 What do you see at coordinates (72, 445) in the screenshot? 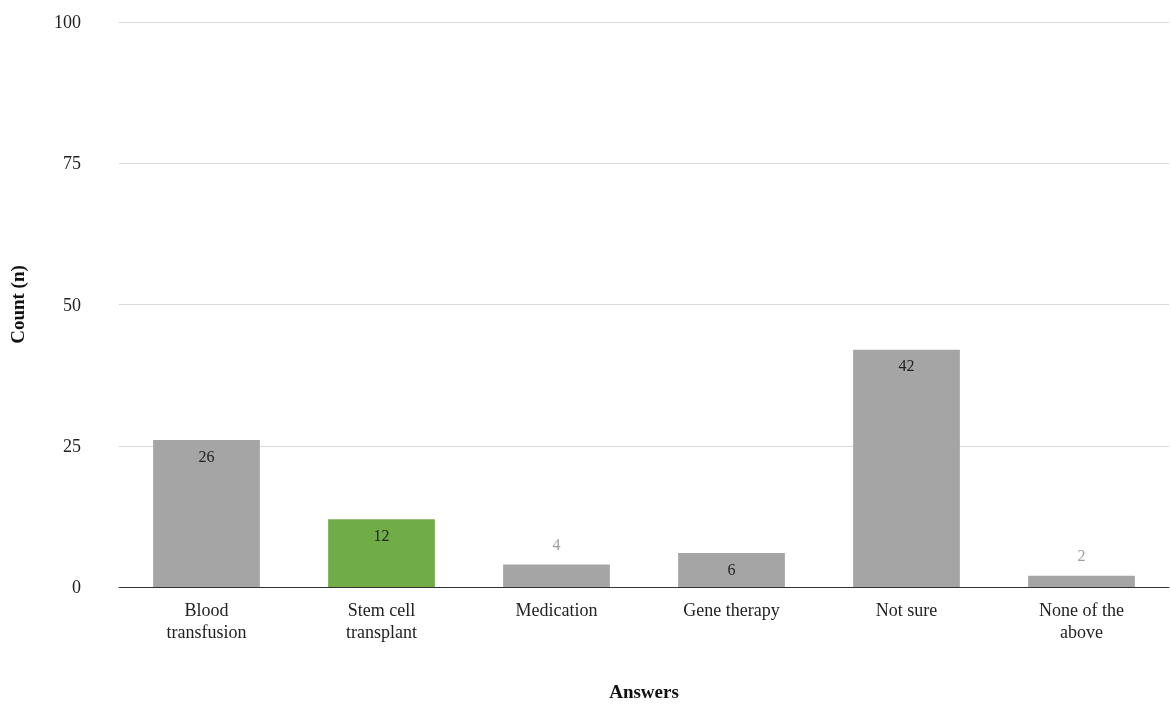
I see `y-tick-label: 25` at bounding box center [72, 445].